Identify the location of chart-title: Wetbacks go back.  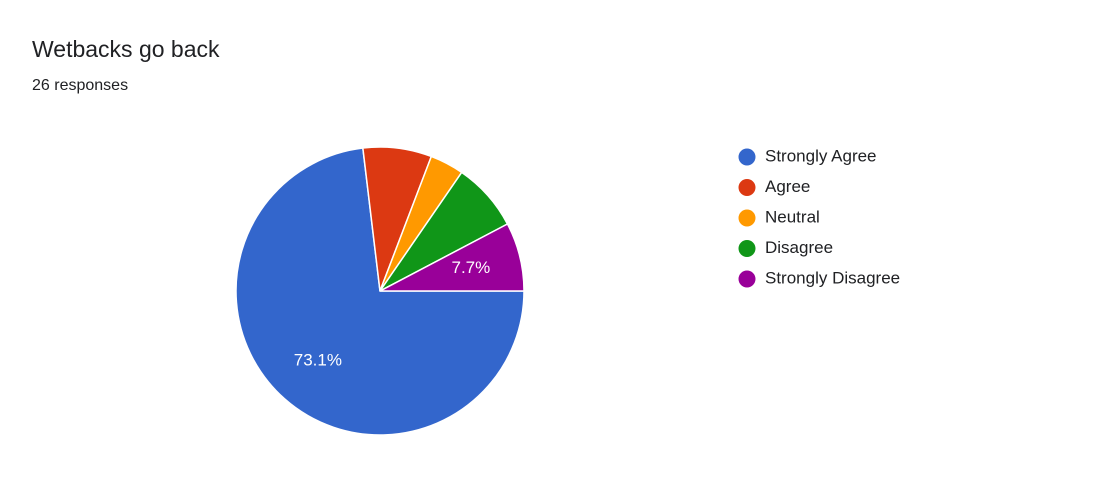
(126, 49).